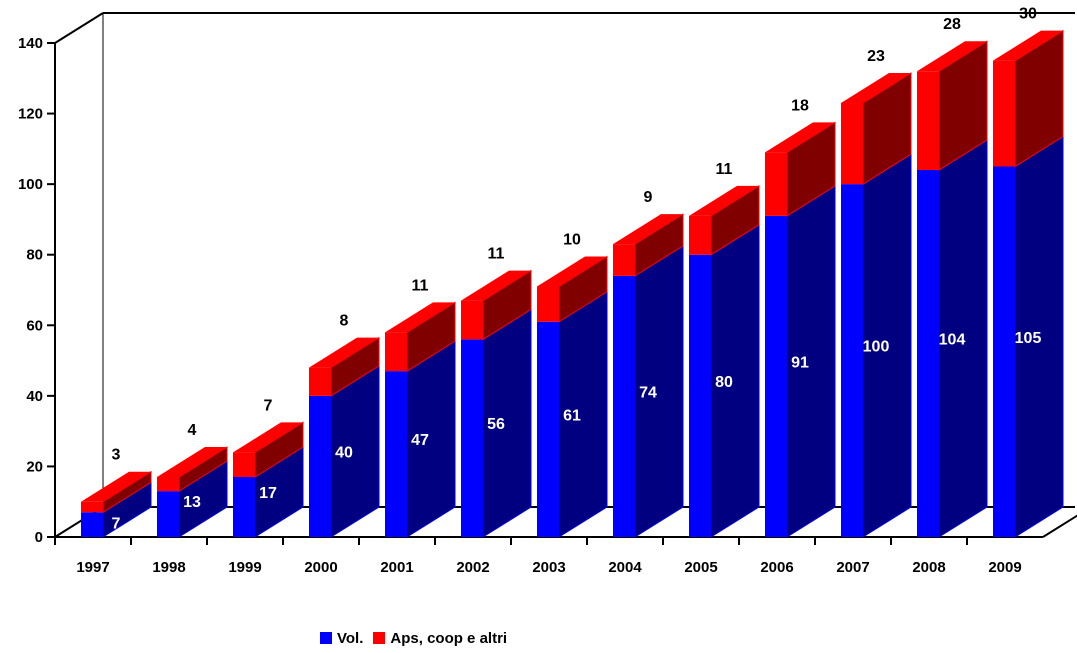 This screenshot has width=1077, height=653. I want to click on y-tick-label: 100, so click(30, 184).